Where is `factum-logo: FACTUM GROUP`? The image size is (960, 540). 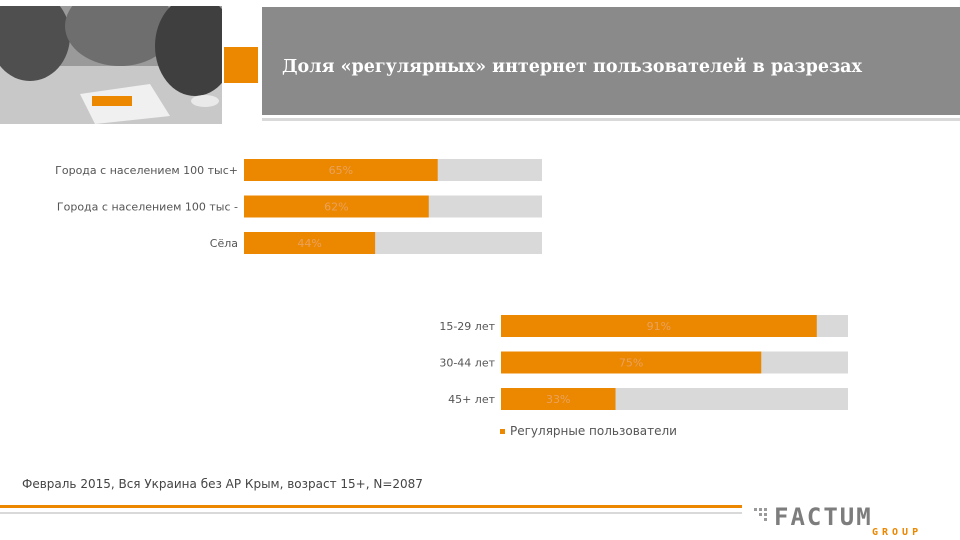
factum-logo: FACTUM GROUP is located at coordinates (838, 519).